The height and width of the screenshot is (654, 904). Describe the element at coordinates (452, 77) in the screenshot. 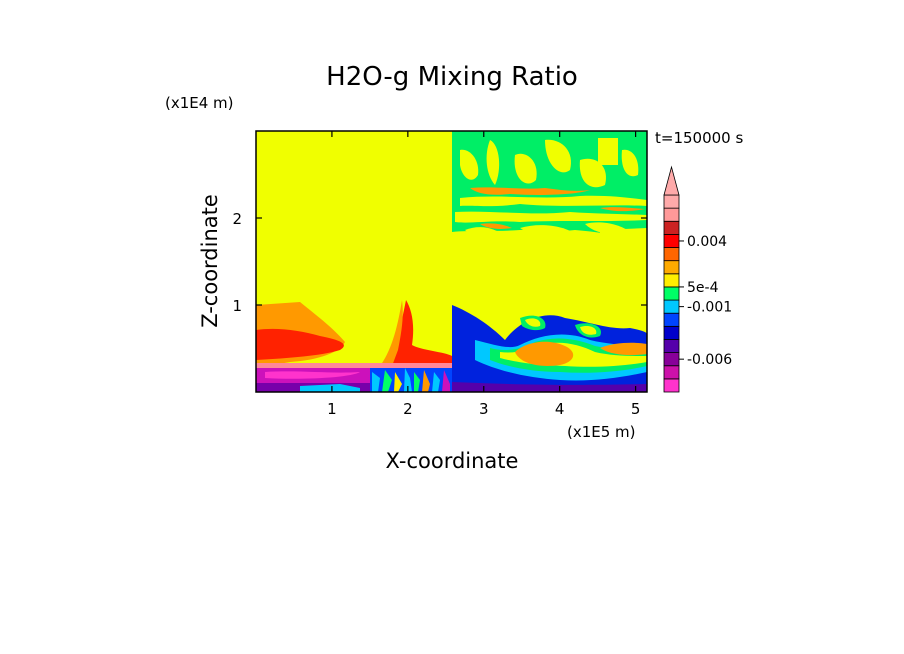

I see `chart-title: H2O-g Mixing Ratio` at that location.